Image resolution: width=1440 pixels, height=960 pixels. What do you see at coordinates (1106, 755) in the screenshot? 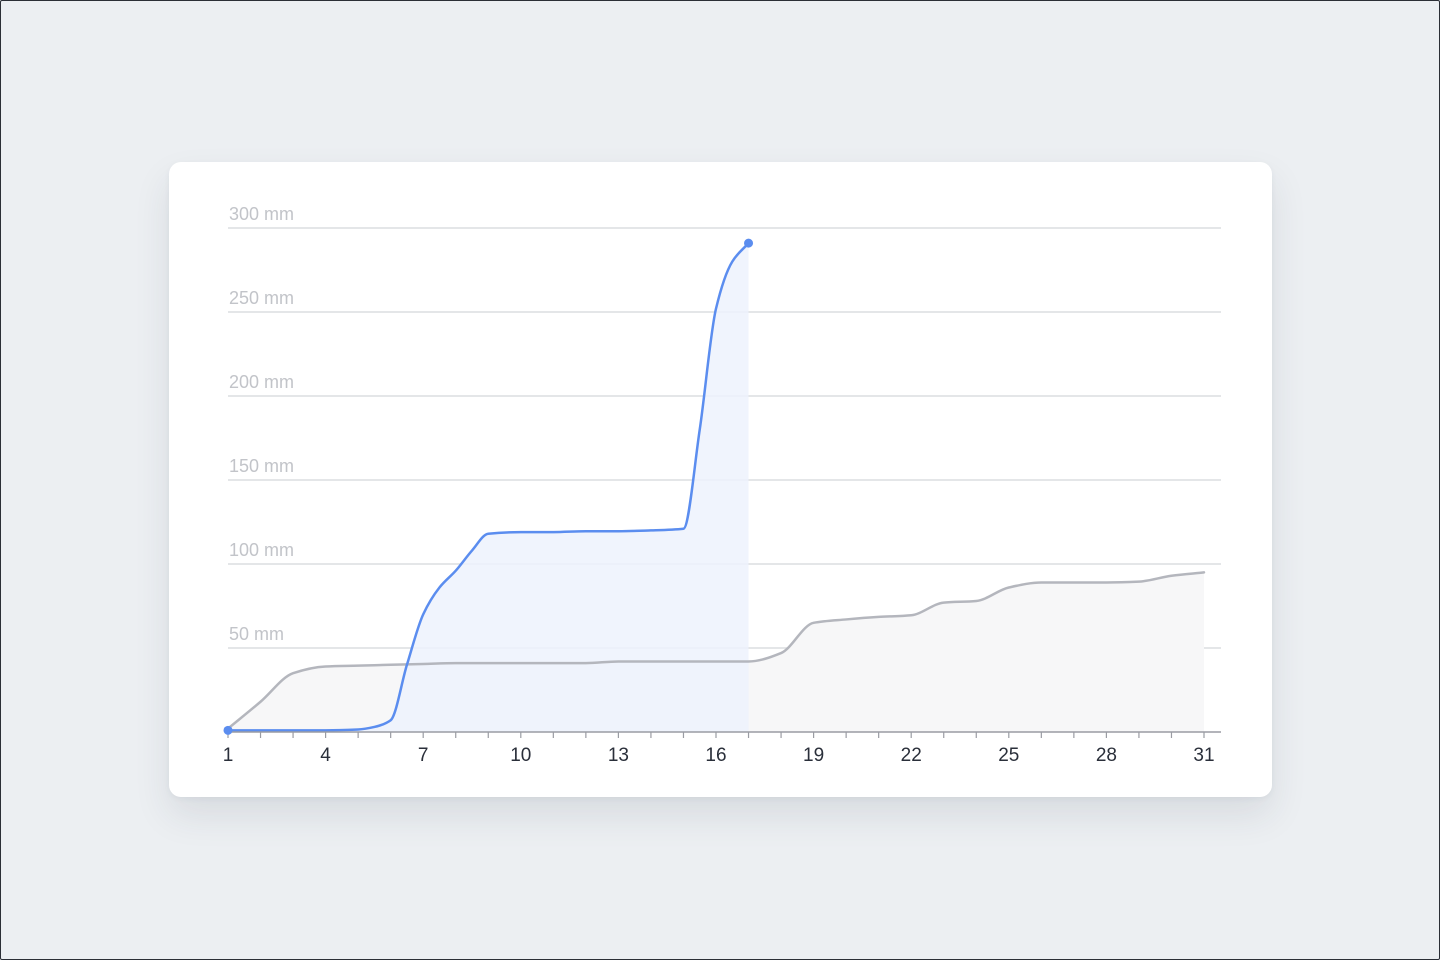
I see `x-tick-label-28: 28` at bounding box center [1106, 755].